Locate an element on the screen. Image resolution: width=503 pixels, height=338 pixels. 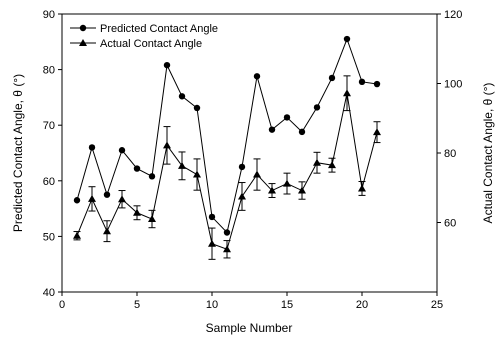
y-axis-right-title: Actual Contact Angle, θ (°) is located at coordinates (488, 153).